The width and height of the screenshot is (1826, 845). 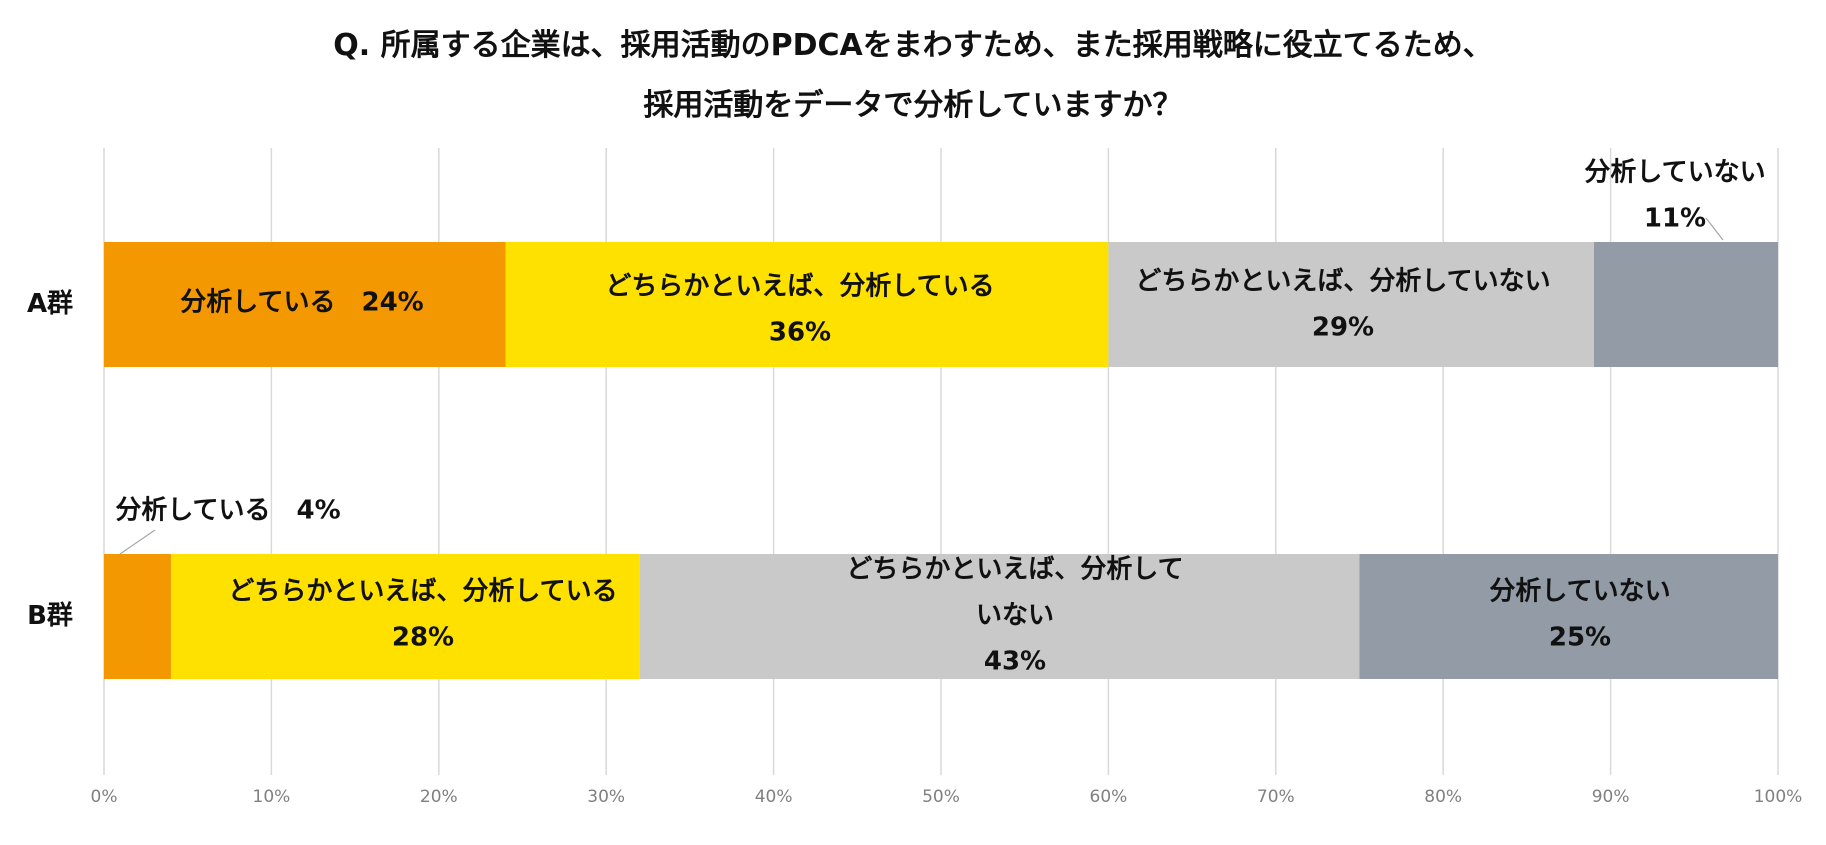 What do you see at coordinates (50, 304) in the screenshot?
I see `category-label: A群` at bounding box center [50, 304].